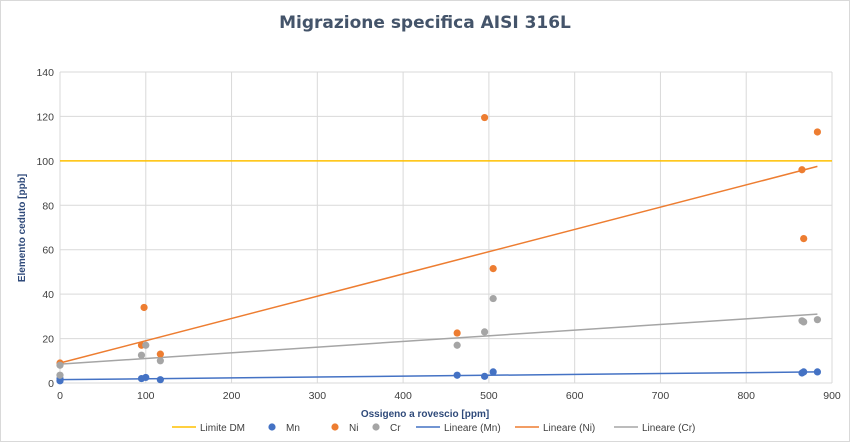 The width and height of the screenshot is (850, 442). What do you see at coordinates (232, 396) in the screenshot?
I see `x-tick-label: 200` at bounding box center [232, 396].